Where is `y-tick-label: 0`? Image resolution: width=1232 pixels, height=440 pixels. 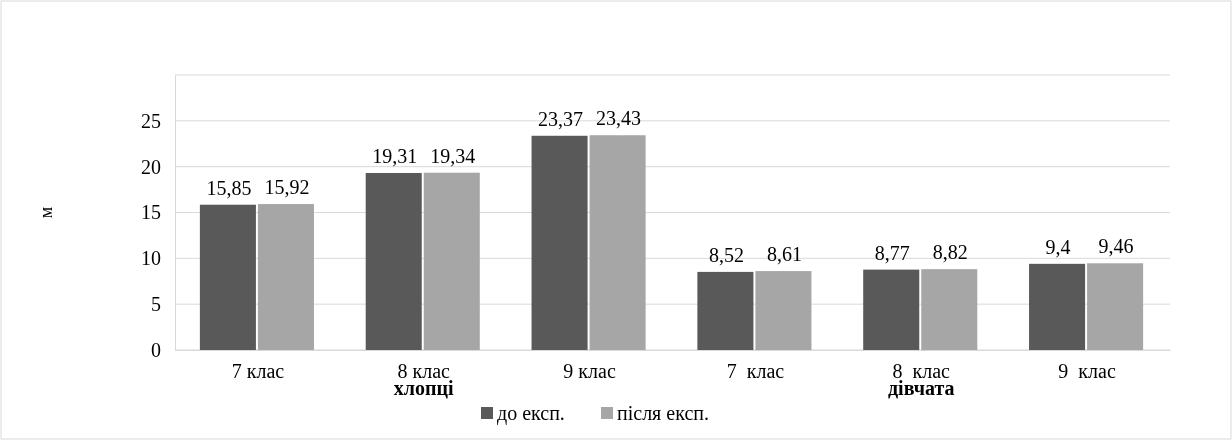 y-tick-label: 0 is located at coordinates (156, 349).